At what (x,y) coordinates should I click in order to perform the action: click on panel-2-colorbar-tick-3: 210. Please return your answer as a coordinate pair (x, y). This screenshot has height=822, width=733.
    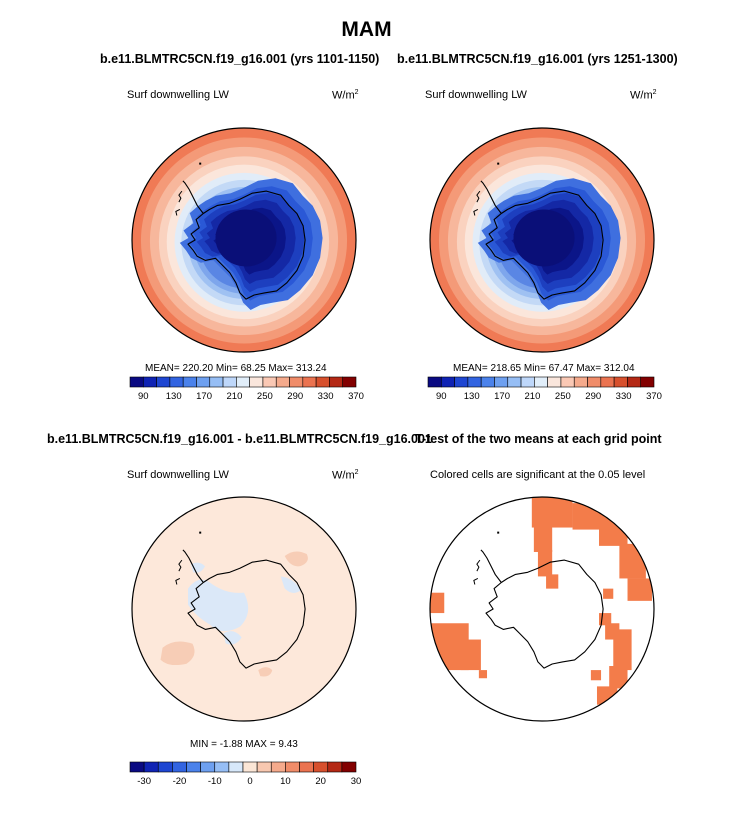
    Looking at the image, I should click on (533, 396).